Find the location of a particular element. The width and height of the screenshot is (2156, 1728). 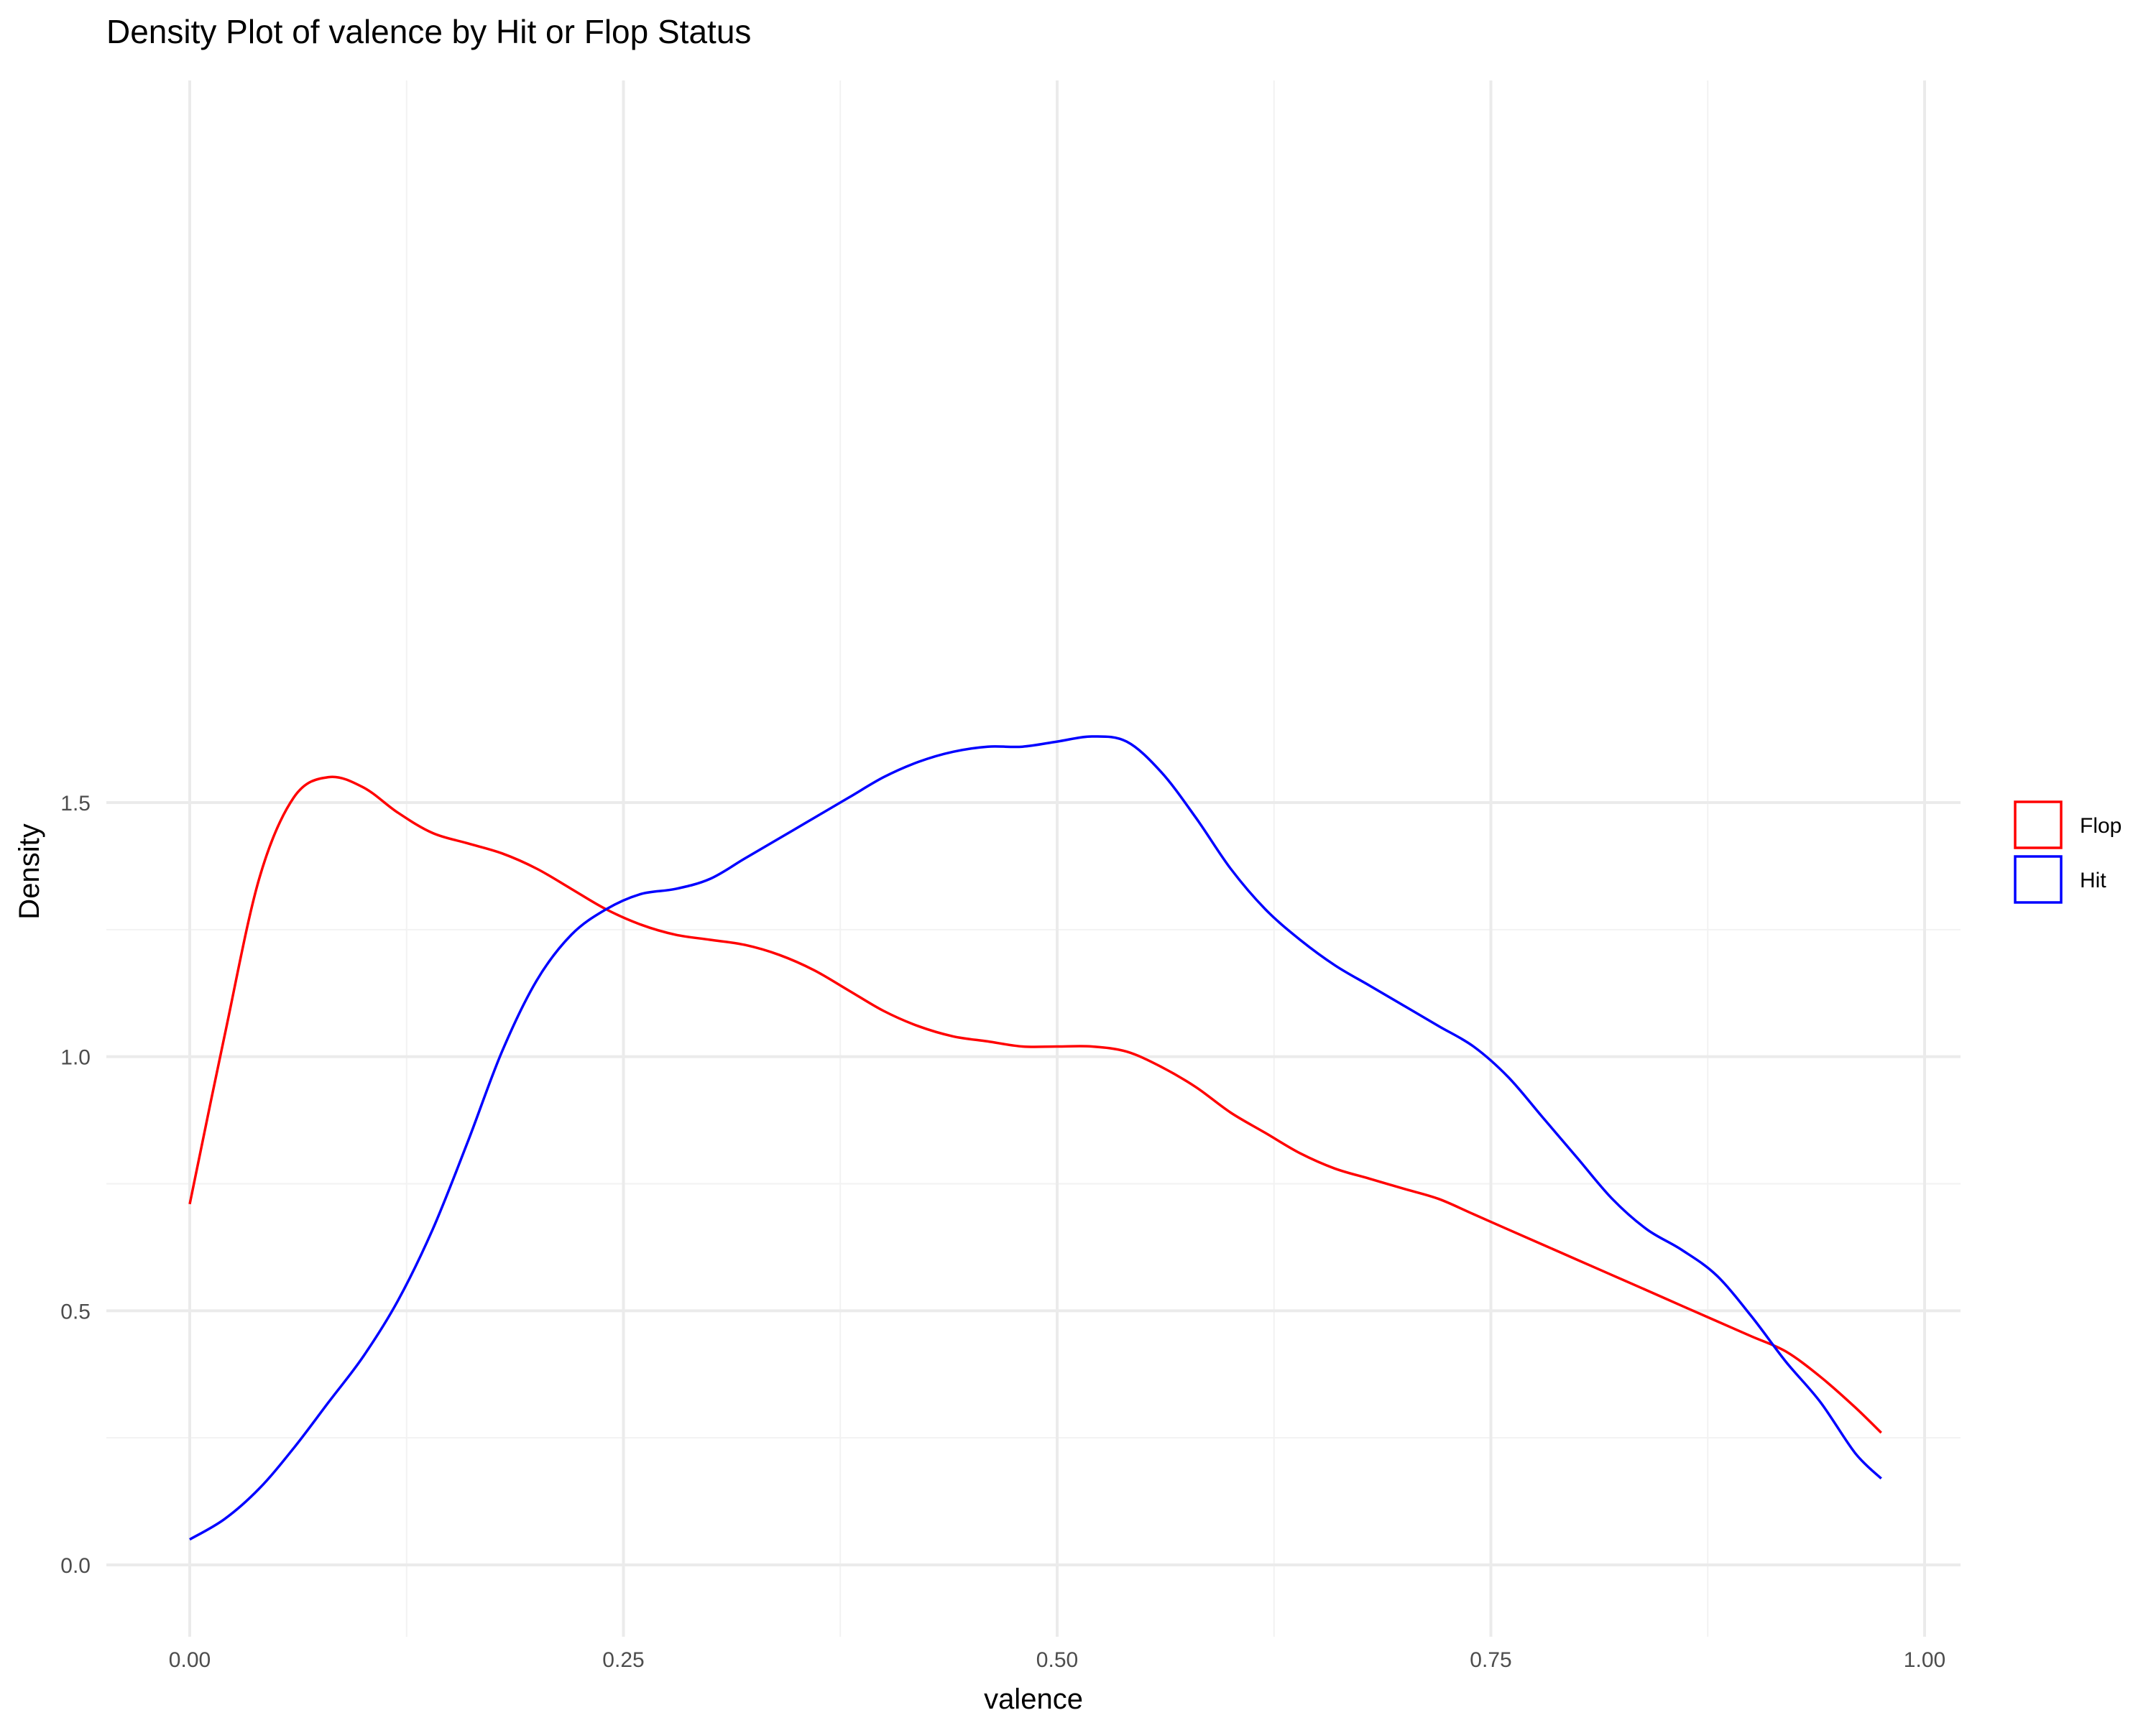

x-axis-ticks: 0.00 0.25 0.50 0.75 1.00 is located at coordinates (1057, 1660).